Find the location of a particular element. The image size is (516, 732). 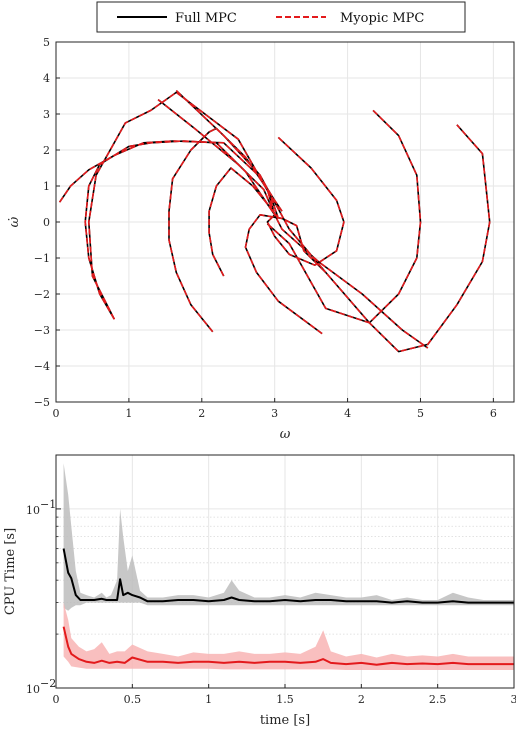

phase-ytick-label-1: −4 is located at coordinates (42, 366).